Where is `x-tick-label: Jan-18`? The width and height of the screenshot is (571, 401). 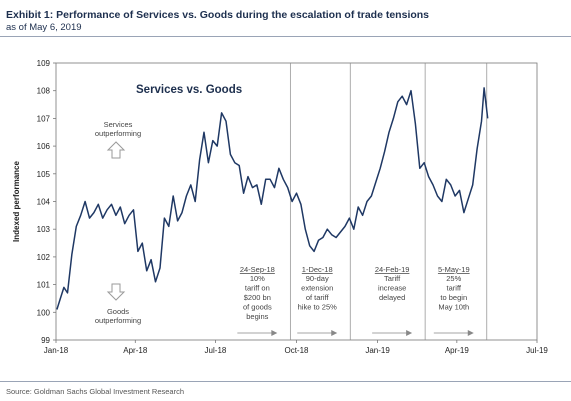
x-tick-label: Jan-18 is located at coordinates (56, 350).